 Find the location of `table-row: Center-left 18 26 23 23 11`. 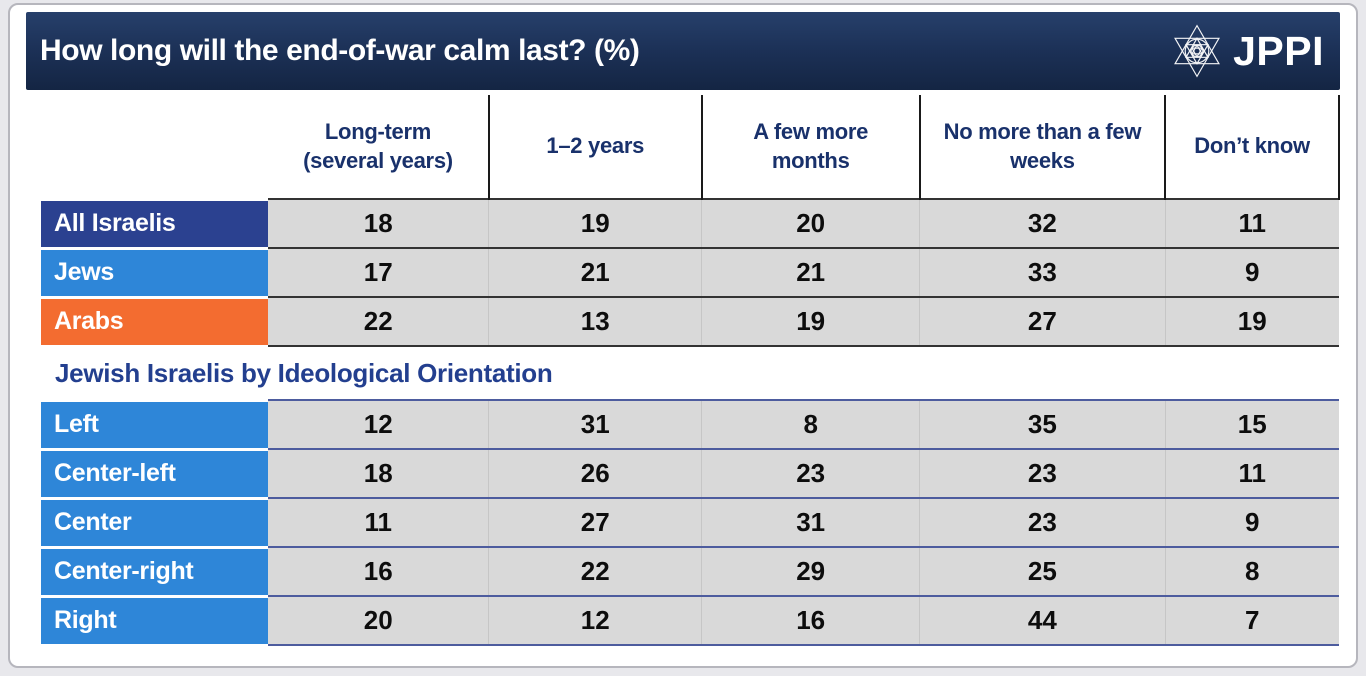

table-row: Center-left 18 26 23 23 11 is located at coordinates (690, 473).